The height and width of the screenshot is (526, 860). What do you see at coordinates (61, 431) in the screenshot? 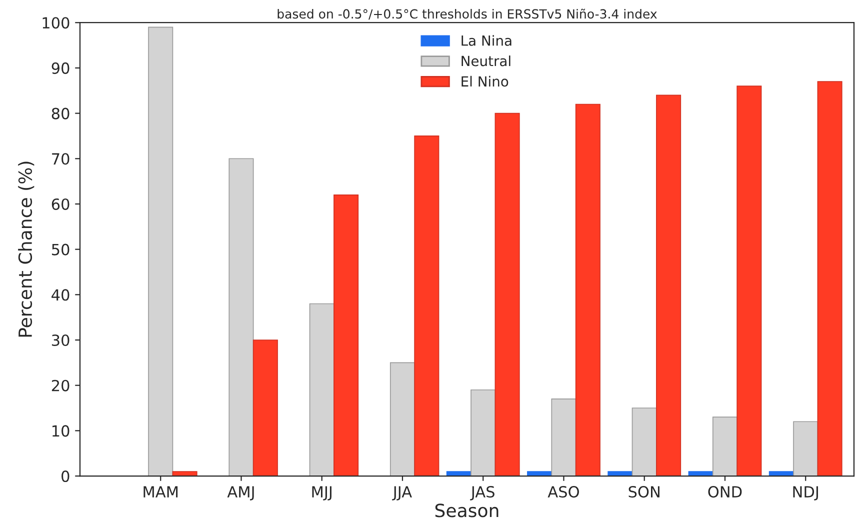
I see `y-tick-label: 10` at bounding box center [61, 431].